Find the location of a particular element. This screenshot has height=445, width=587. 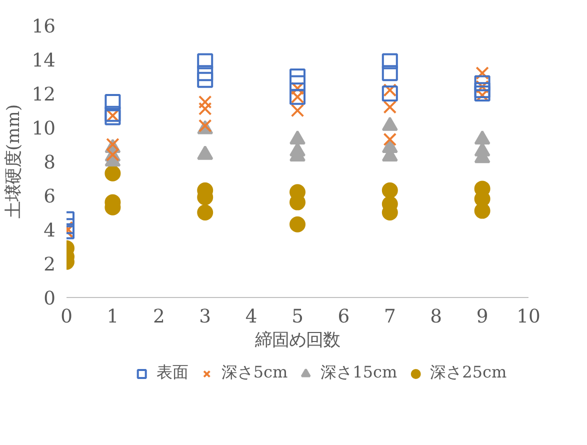

legend-label: 深さ25cm is located at coordinates (468, 373).